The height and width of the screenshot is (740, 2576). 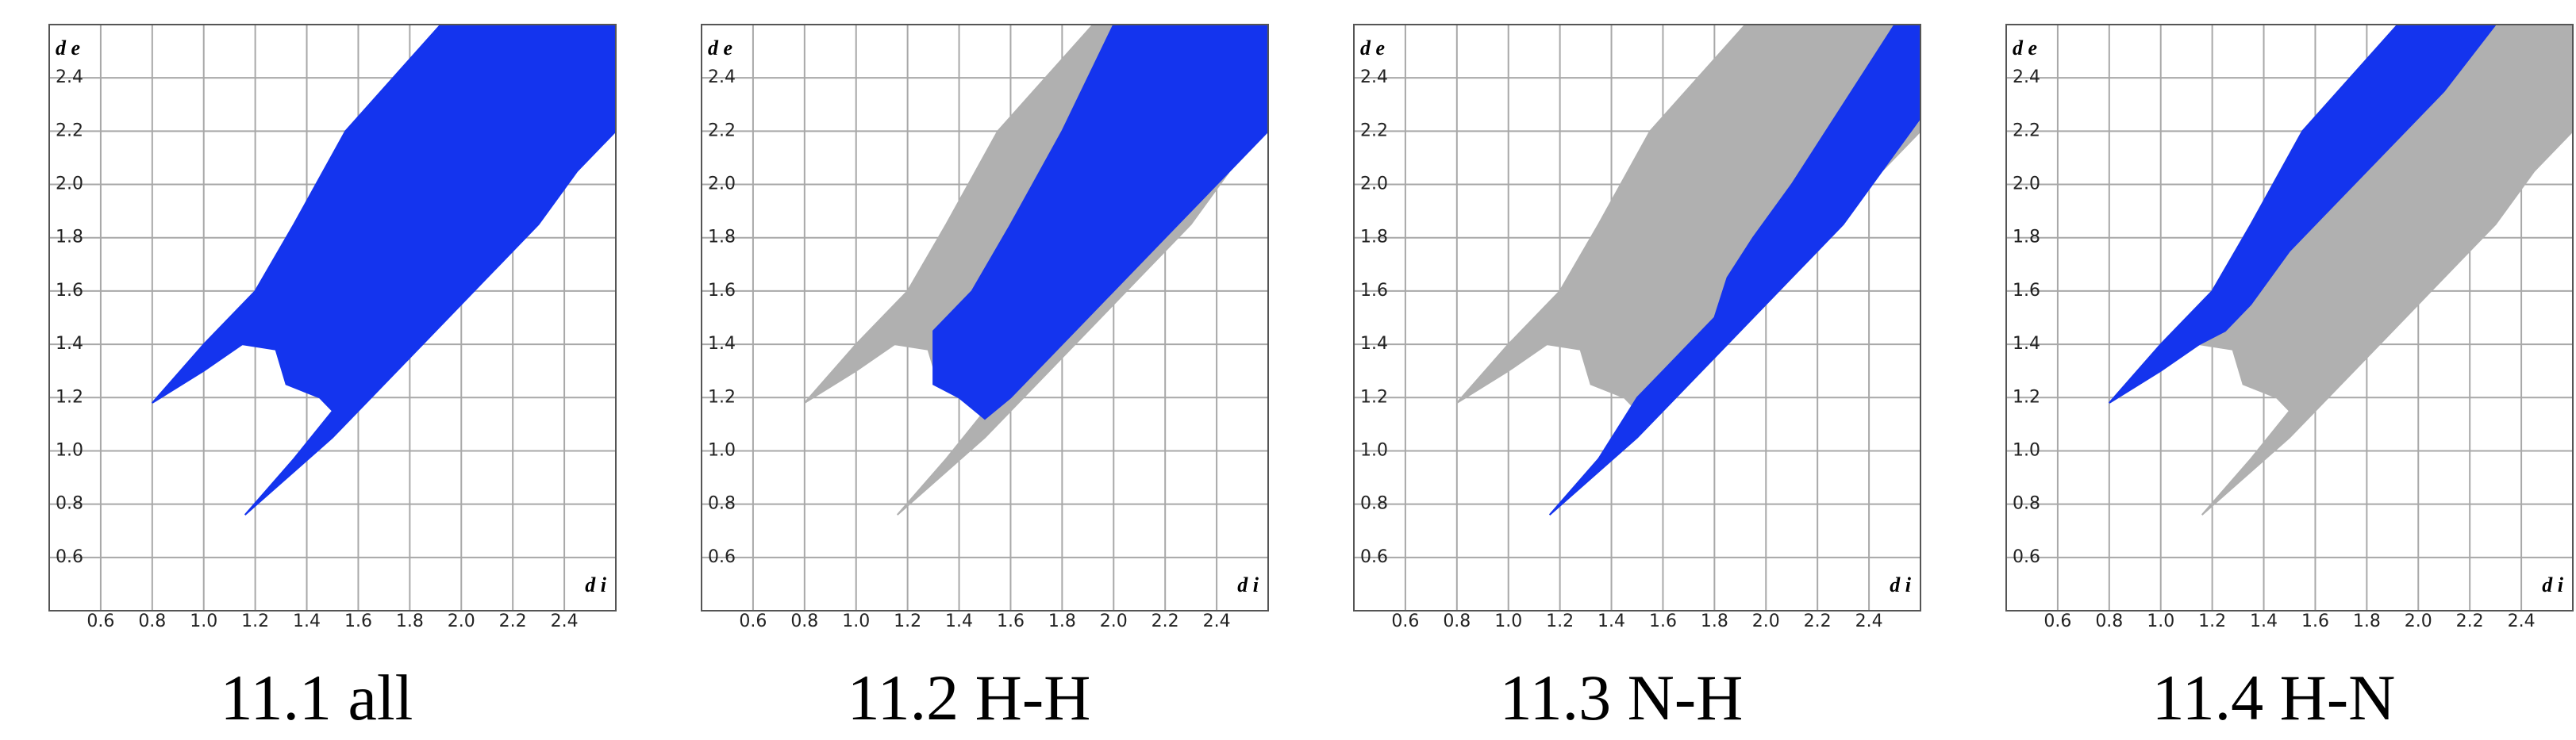 I want to click on caption: 11.1 all, so click(x=317, y=697).